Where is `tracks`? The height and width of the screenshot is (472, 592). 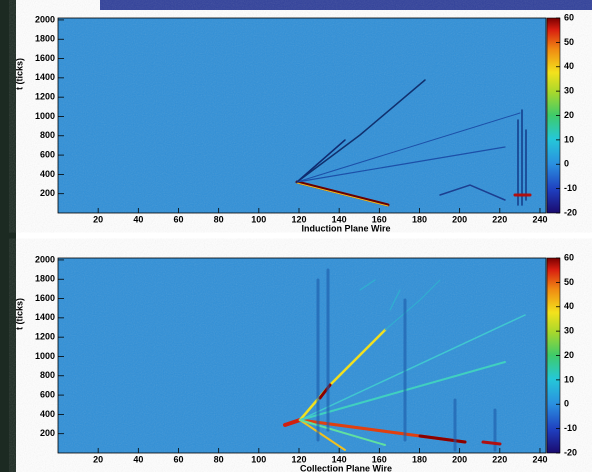 tracks is located at coordinates (413, 143).